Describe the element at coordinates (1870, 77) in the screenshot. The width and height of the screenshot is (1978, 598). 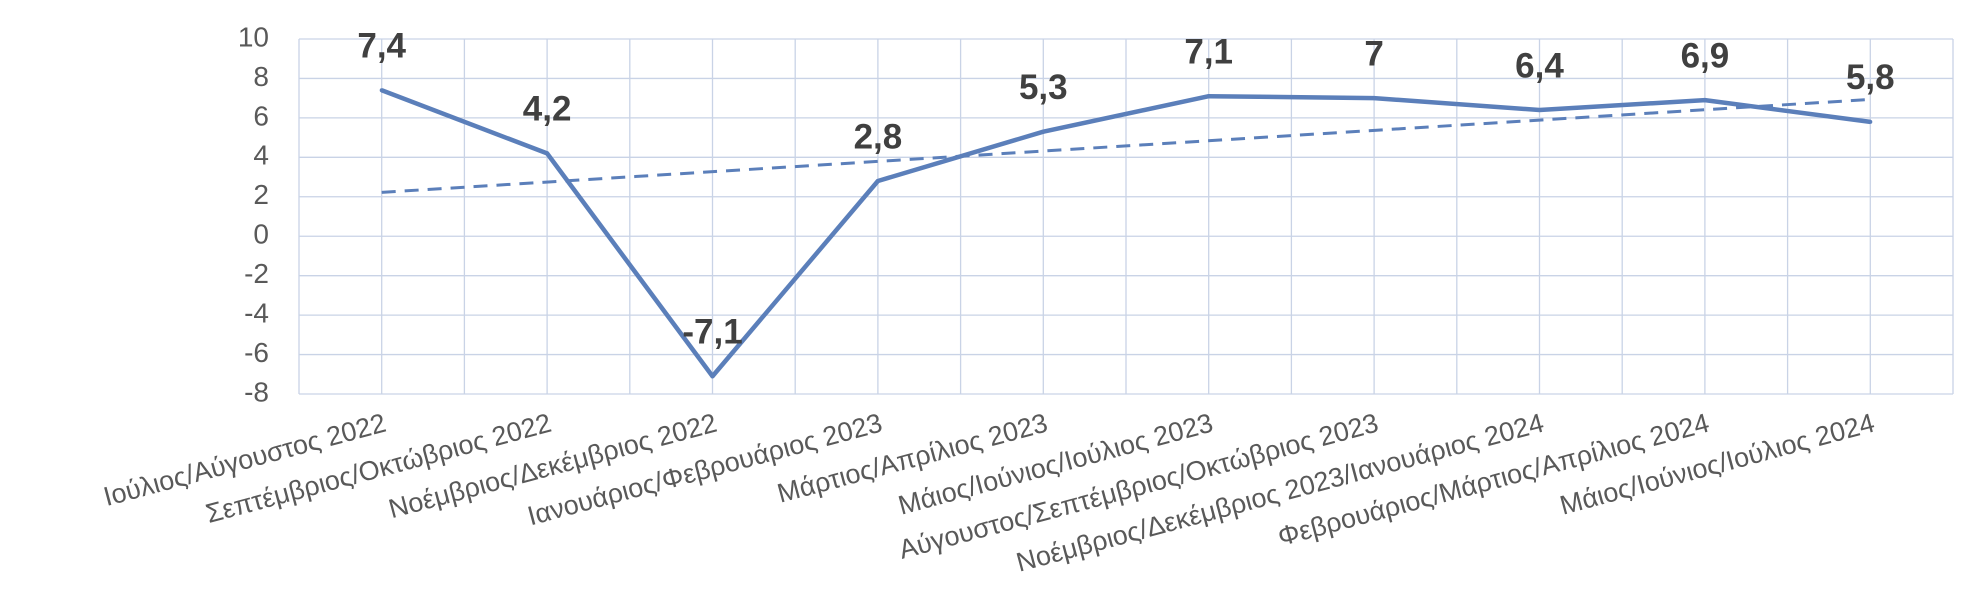
I see `data-label: 5,8` at that location.